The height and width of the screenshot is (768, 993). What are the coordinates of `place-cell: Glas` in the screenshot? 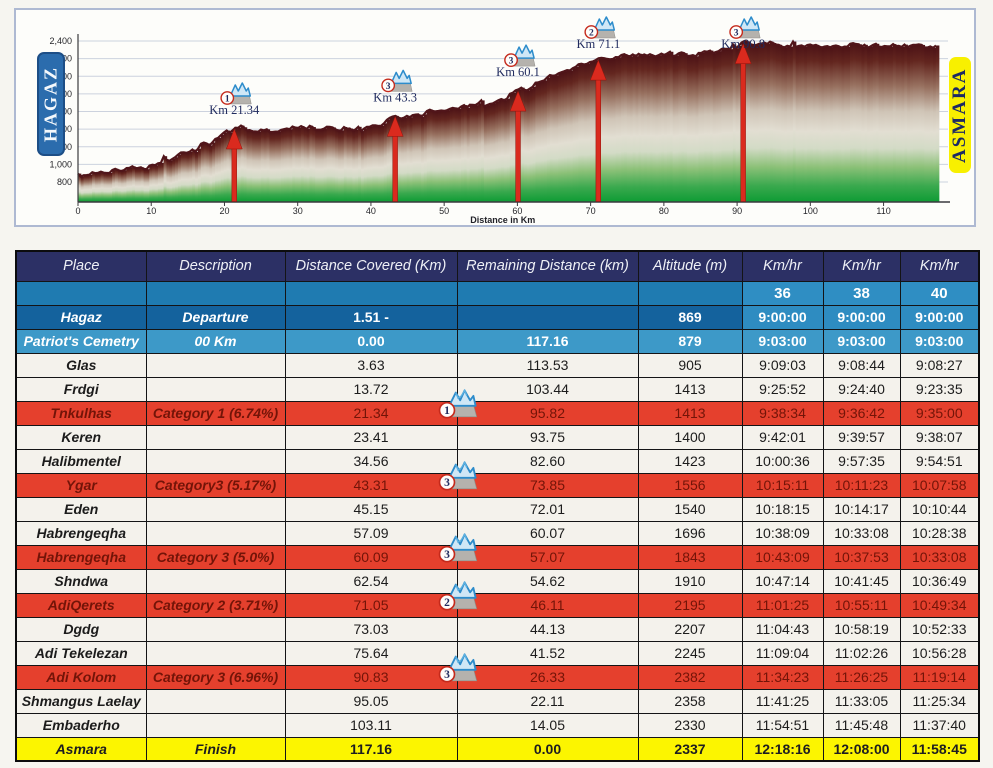 It's located at (81, 365).